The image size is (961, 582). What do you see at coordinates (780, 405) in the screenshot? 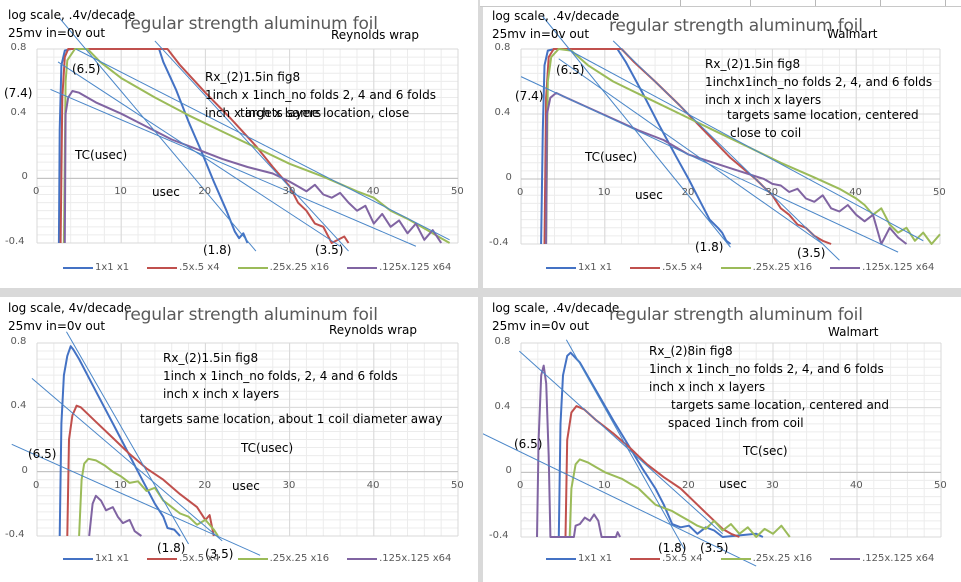
I see `setup-note: targets same location, centered and` at bounding box center [780, 405].